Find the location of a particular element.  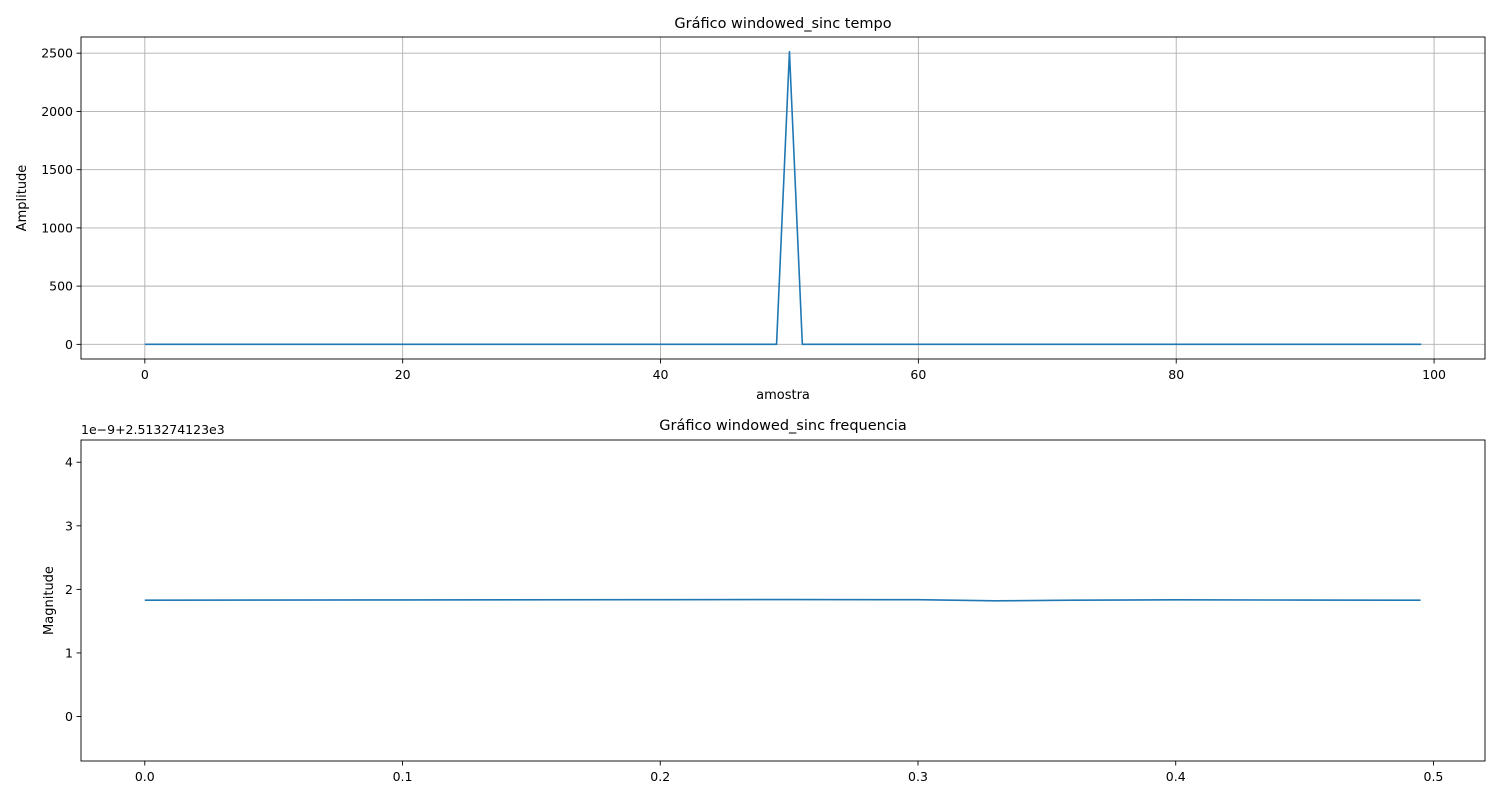

y-axis-label: Magnitude is located at coordinates (49, 600).